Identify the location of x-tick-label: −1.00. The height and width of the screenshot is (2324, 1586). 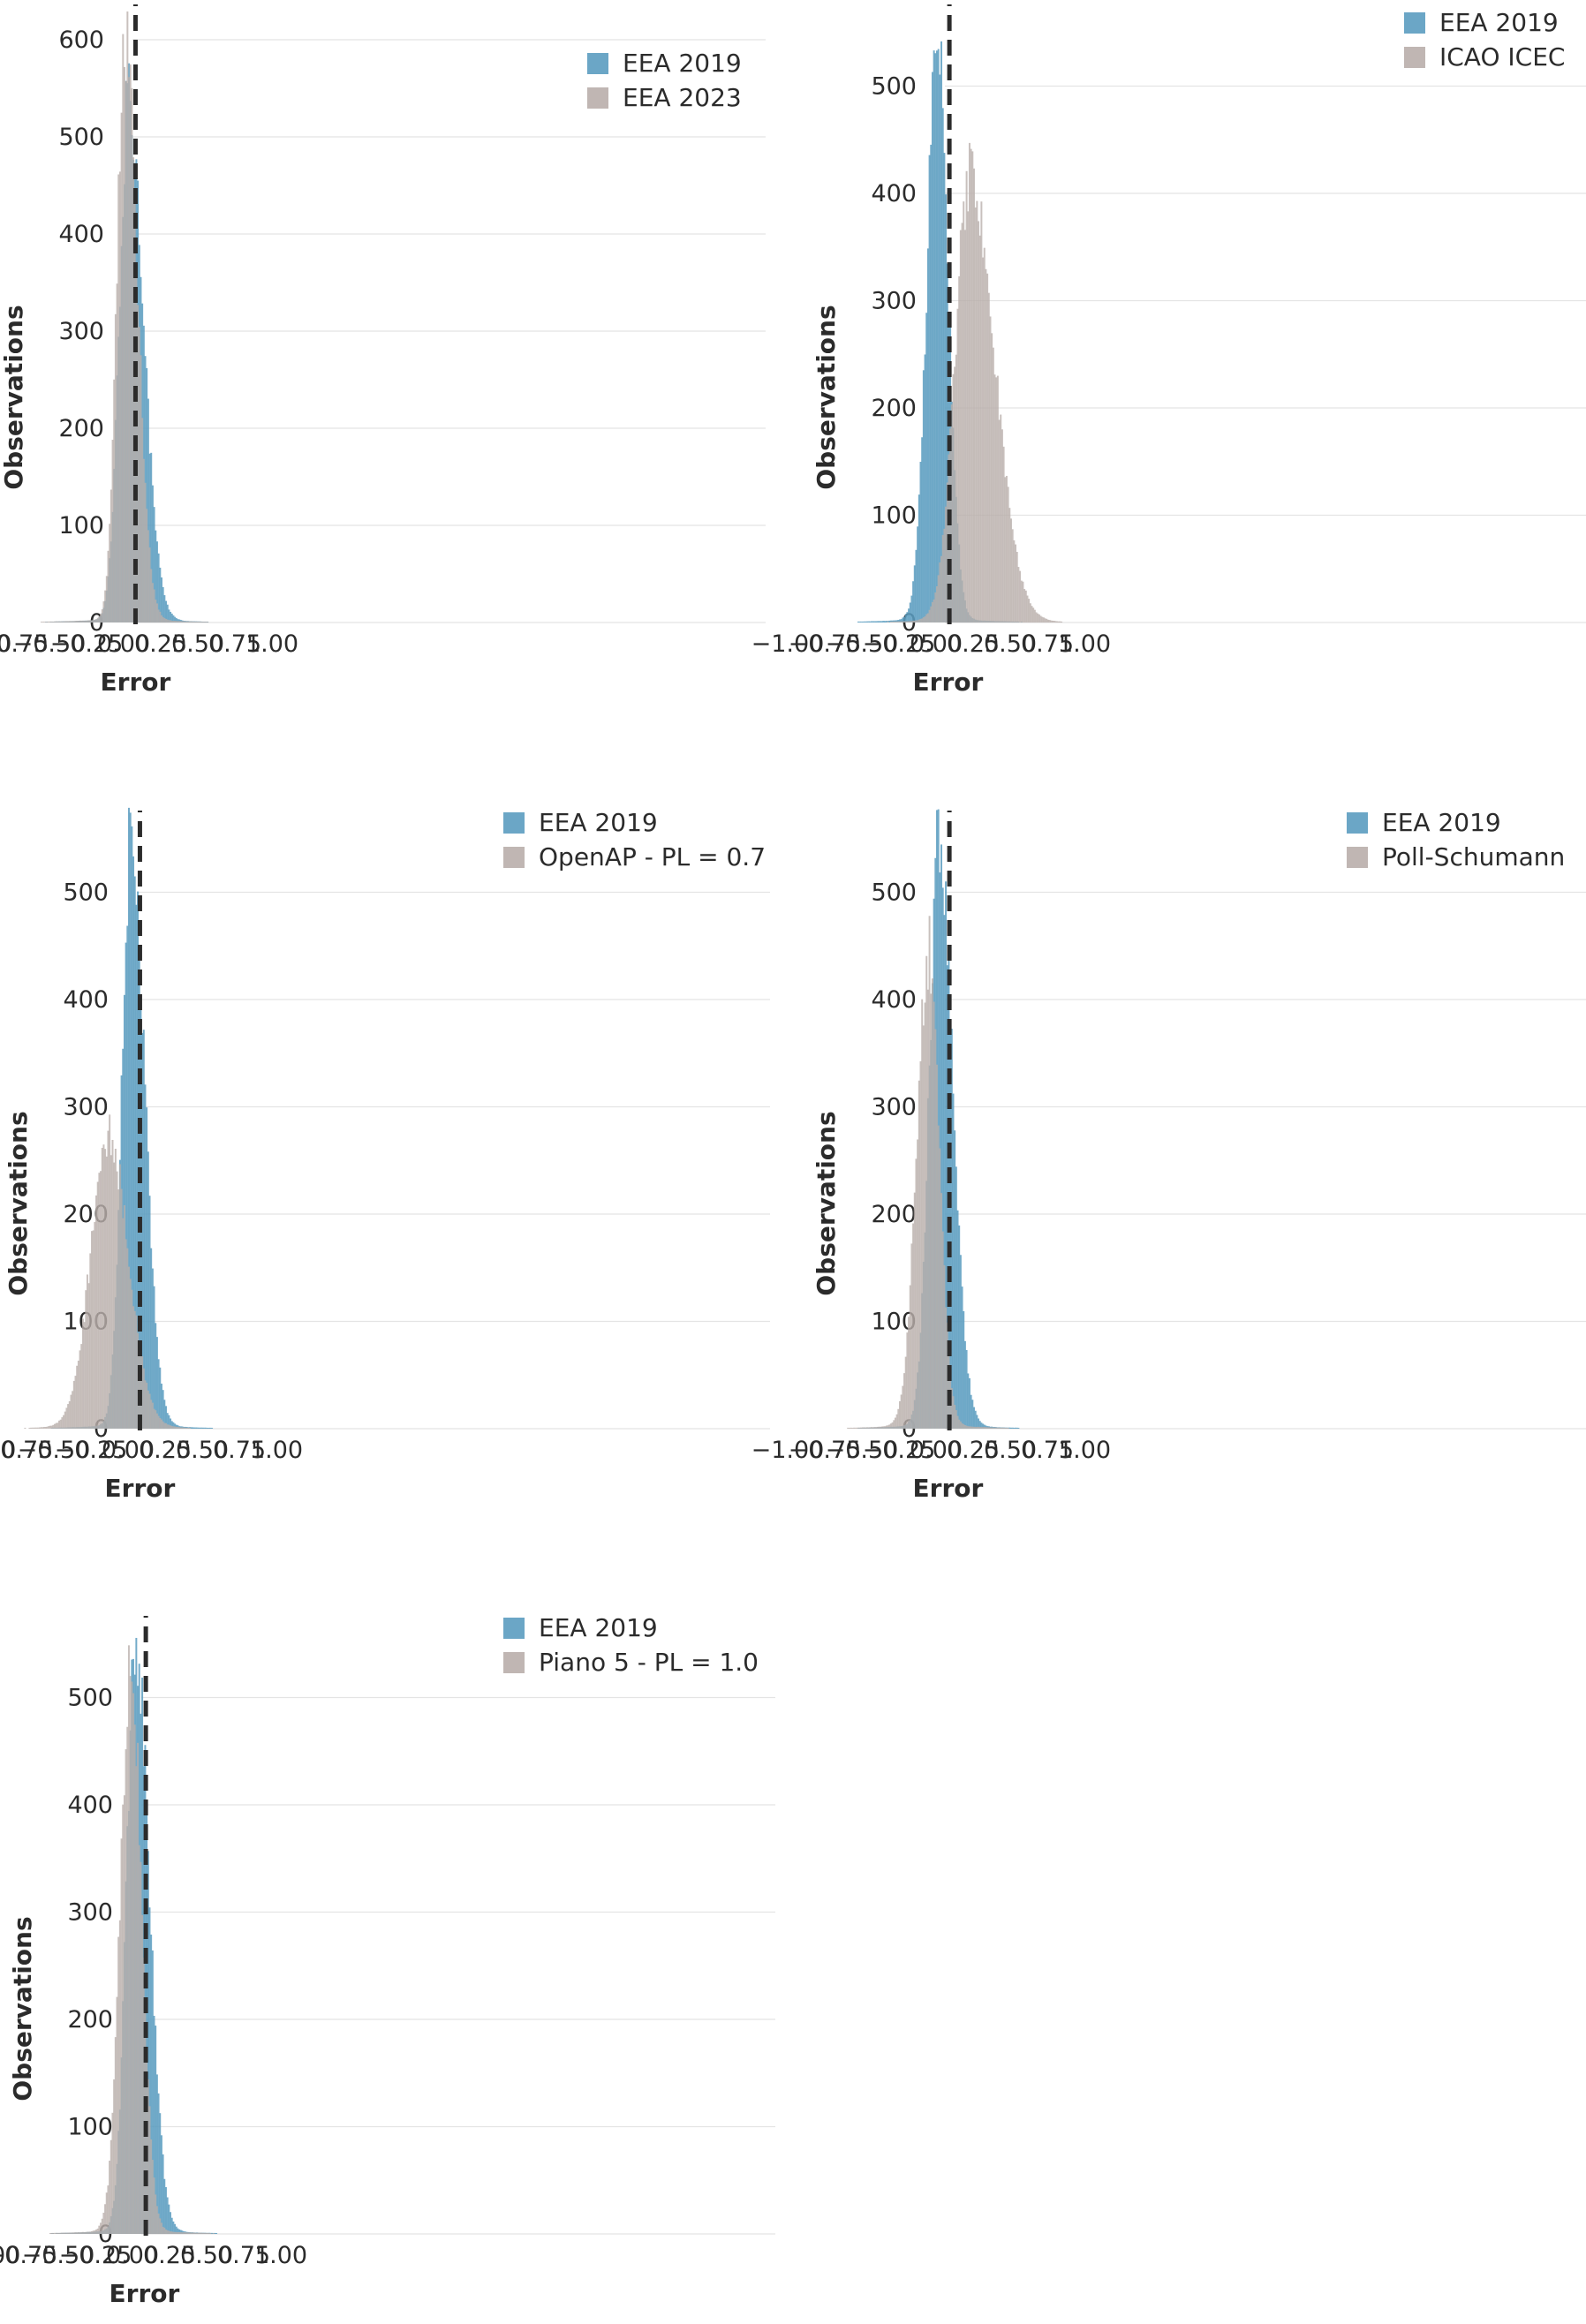
(788, 644).